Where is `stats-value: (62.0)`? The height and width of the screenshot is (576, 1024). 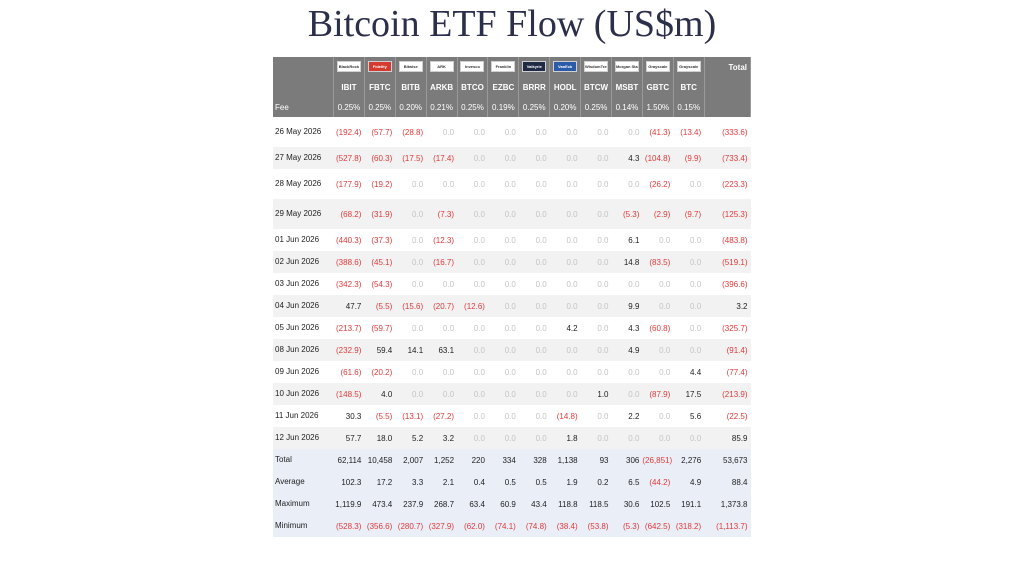 stats-value: (62.0) is located at coordinates (472, 526).